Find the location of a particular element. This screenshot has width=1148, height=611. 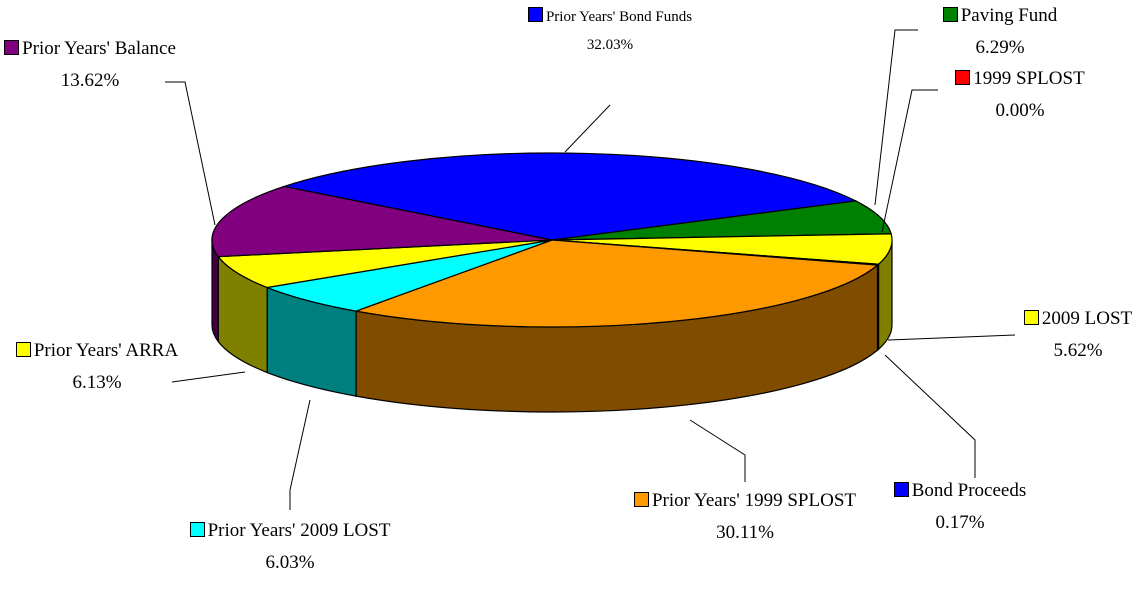

value-label: 5.62% is located at coordinates (1078, 350).